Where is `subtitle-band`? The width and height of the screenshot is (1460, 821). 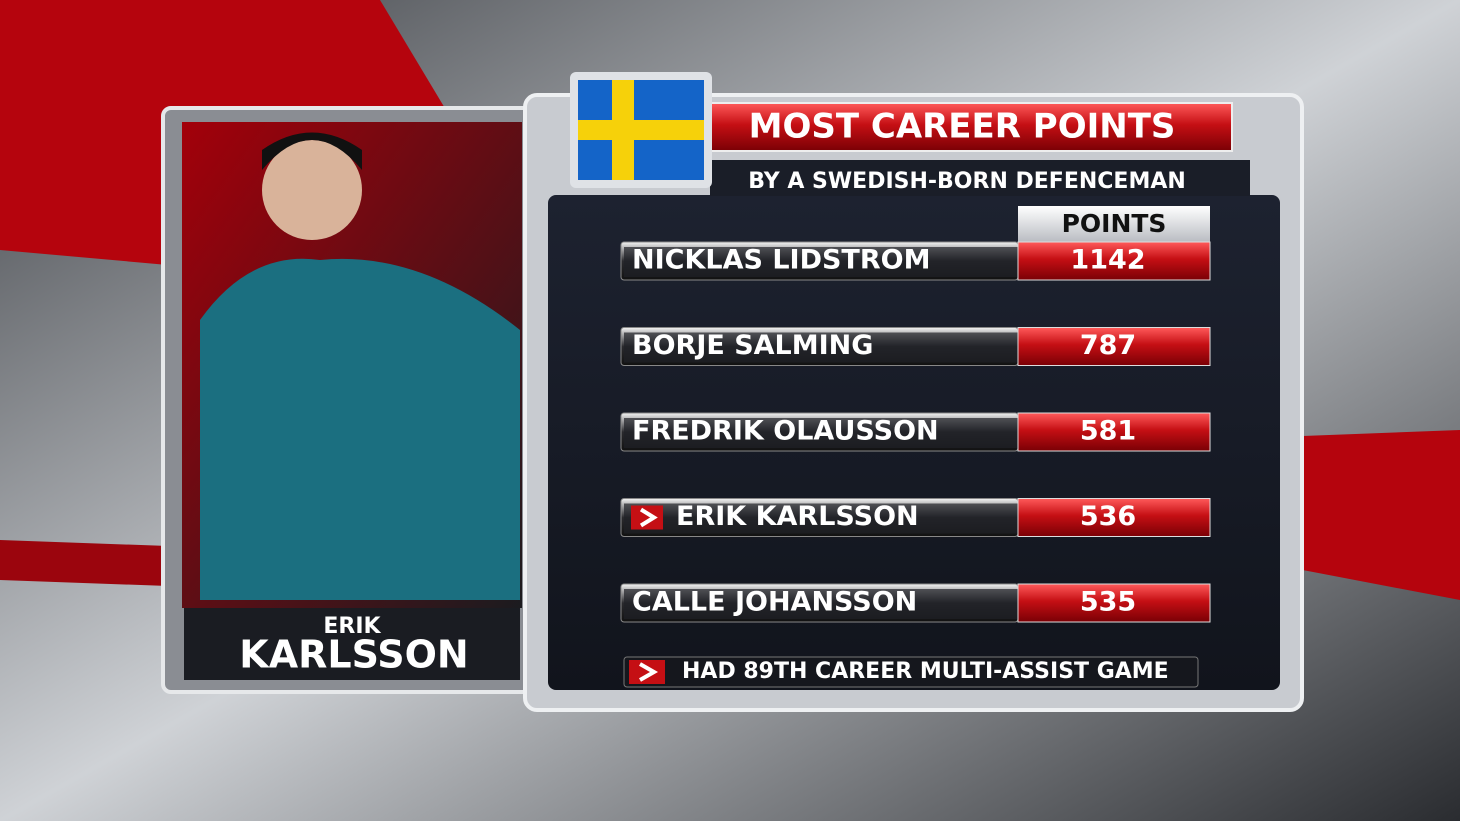
subtitle-band is located at coordinates (980, 178).